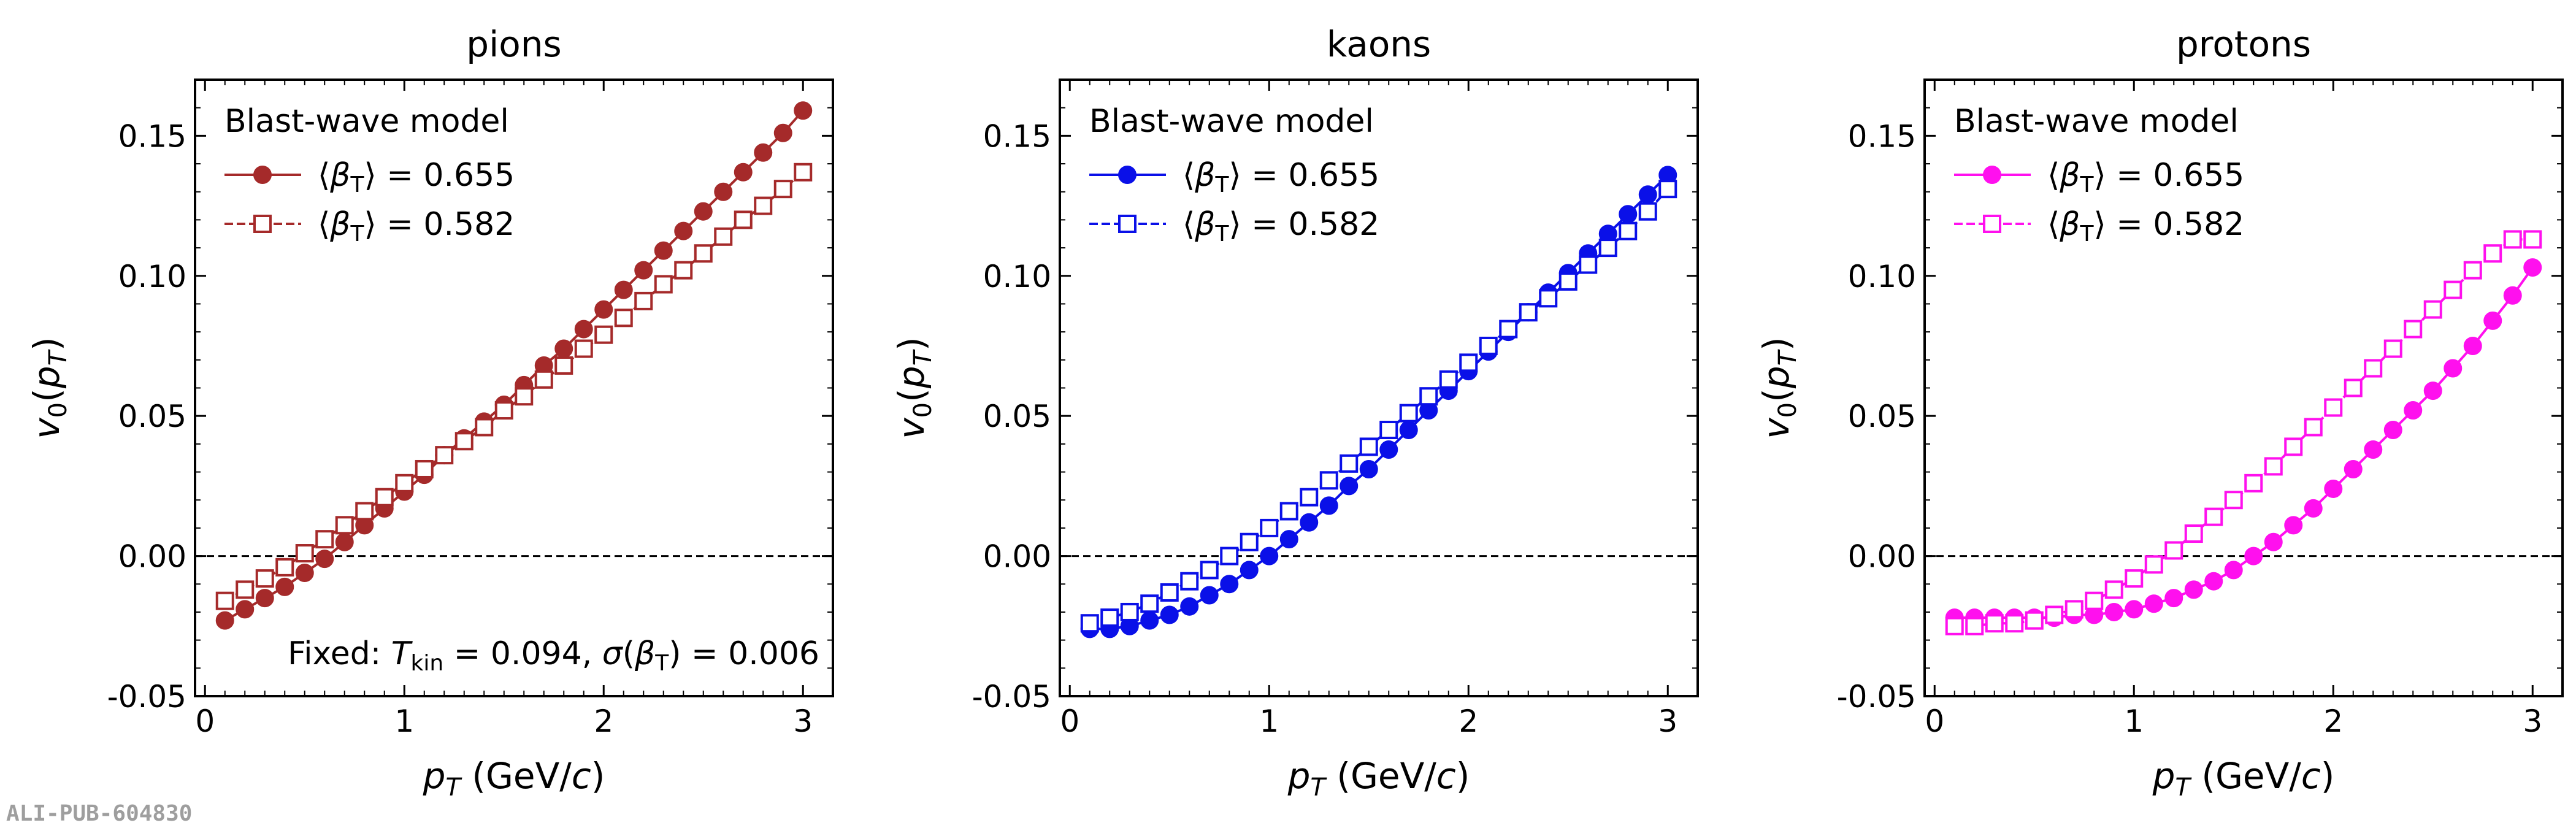 The image size is (2576, 828). What do you see at coordinates (1379, 402) in the screenshot?
I see `series-line` at bounding box center [1379, 402].